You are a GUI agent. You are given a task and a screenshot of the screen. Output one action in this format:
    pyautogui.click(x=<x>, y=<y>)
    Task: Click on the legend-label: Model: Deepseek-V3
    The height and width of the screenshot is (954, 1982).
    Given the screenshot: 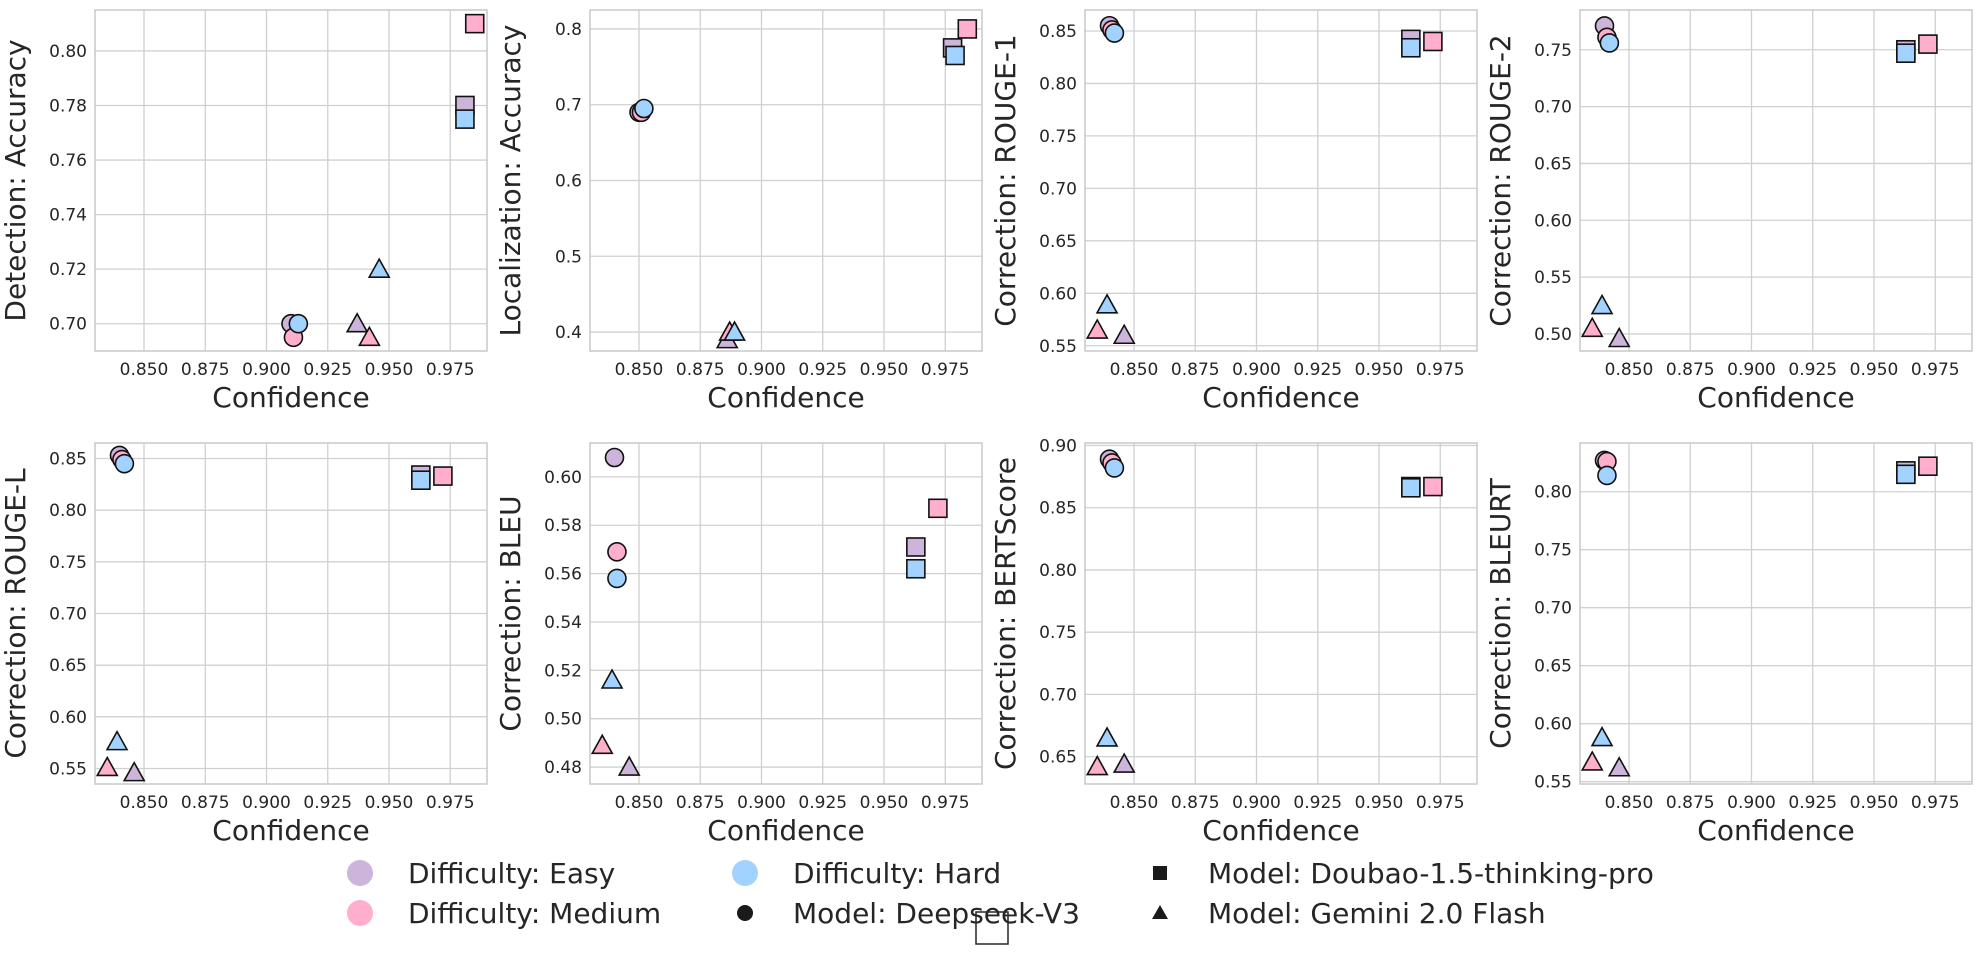 What is the action you would take?
    pyautogui.click(x=936, y=913)
    